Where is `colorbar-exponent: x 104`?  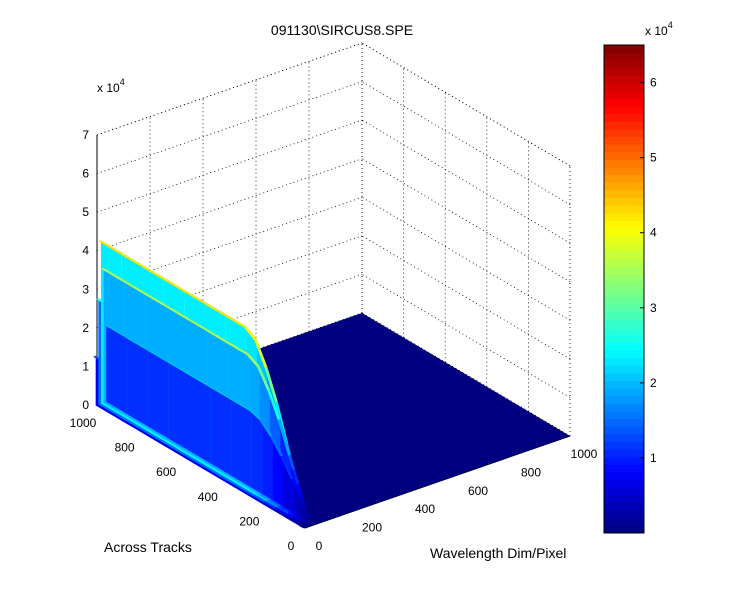
colorbar-exponent: x 104 is located at coordinates (659, 29).